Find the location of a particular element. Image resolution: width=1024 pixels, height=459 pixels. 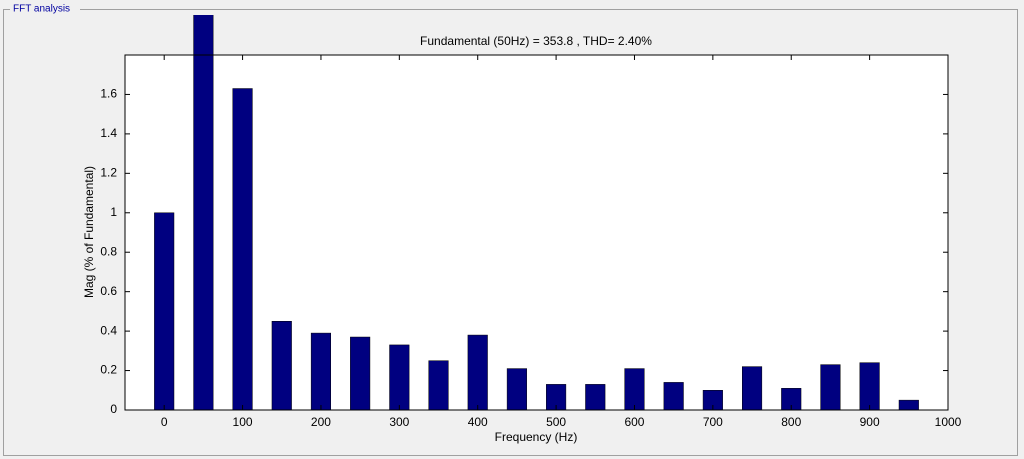

x-tick-label: 400 is located at coordinates (478, 422).